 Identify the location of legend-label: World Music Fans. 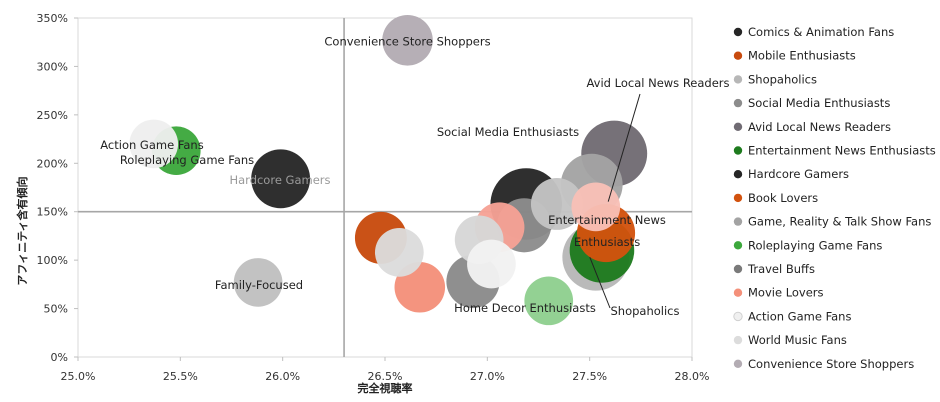
(797, 340).